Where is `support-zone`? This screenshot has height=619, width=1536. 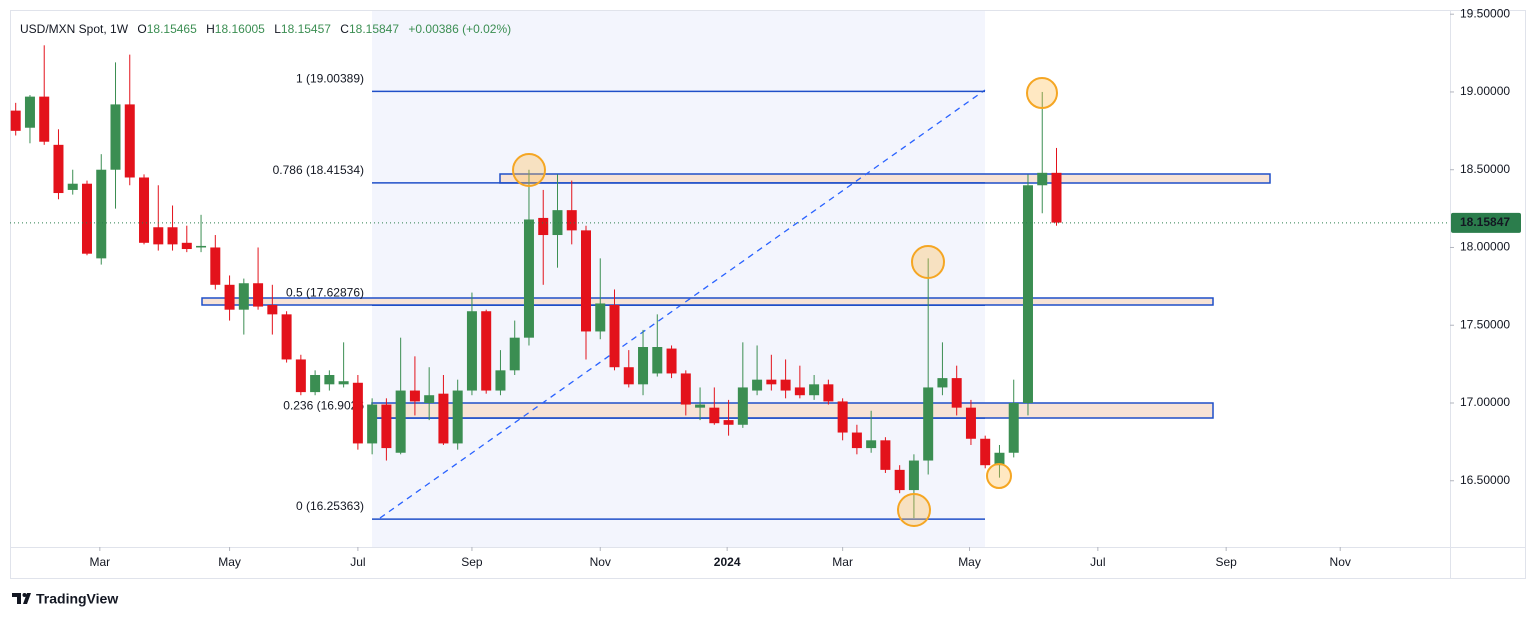
support-zone is located at coordinates (792, 410).